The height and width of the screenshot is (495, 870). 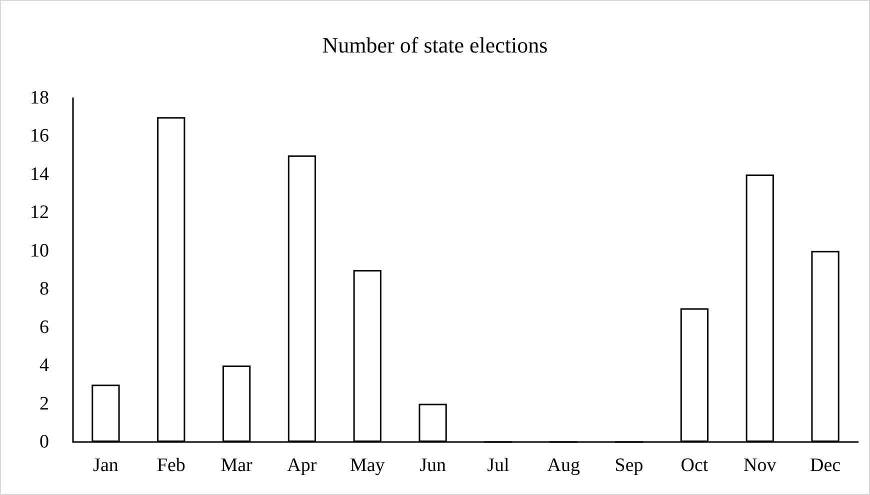 What do you see at coordinates (44, 327) in the screenshot?
I see `y-tick-label: 6` at bounding box center [44, 327].